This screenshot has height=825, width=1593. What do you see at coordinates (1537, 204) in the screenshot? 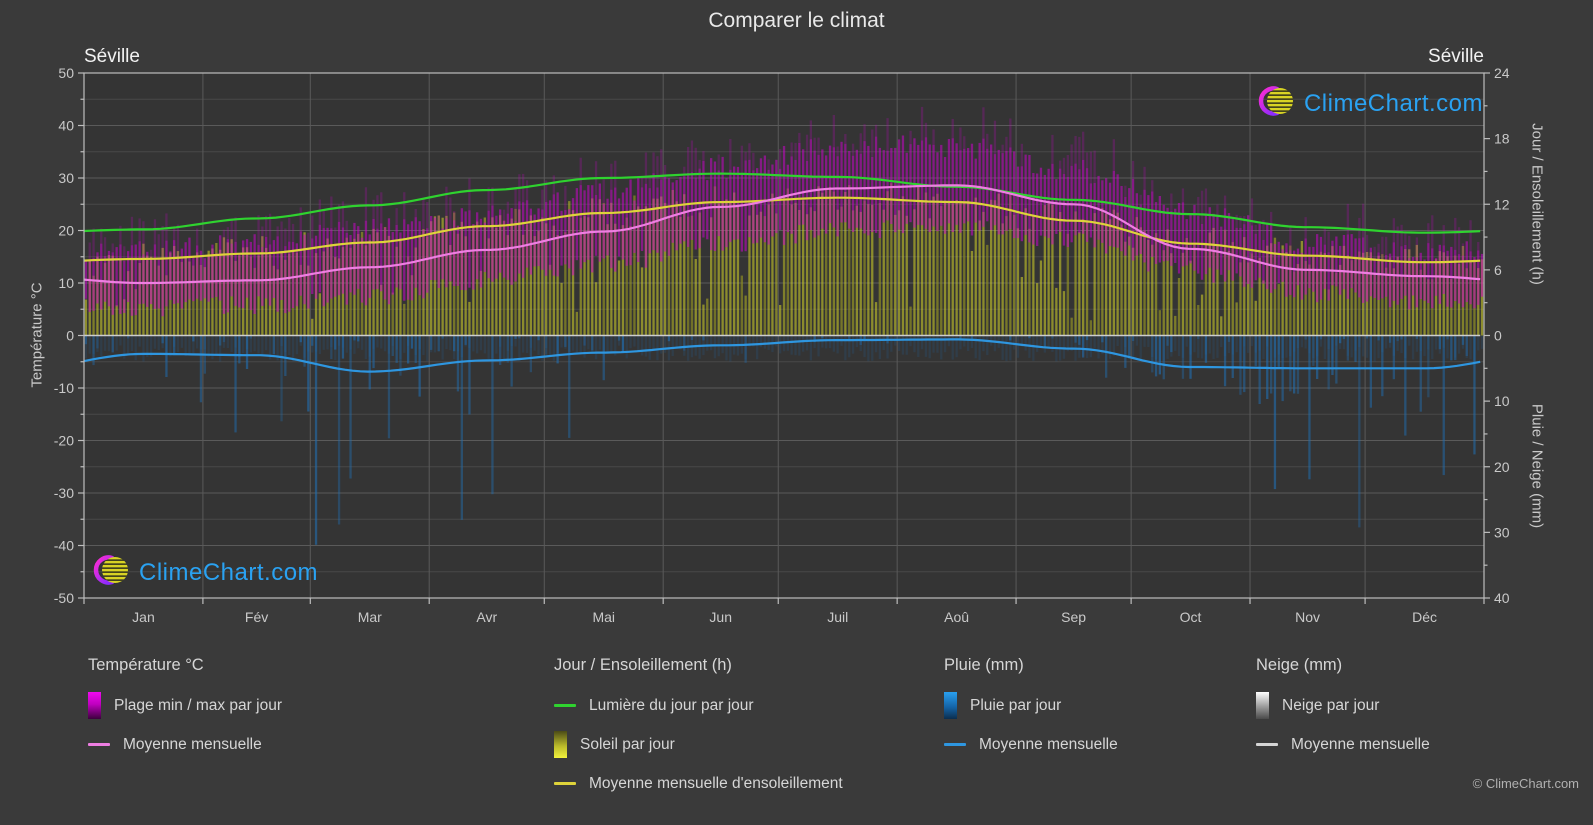
I see `sun-axis-title: Jour / Ensoleillement (h)` at bounding box center [1537, 204].